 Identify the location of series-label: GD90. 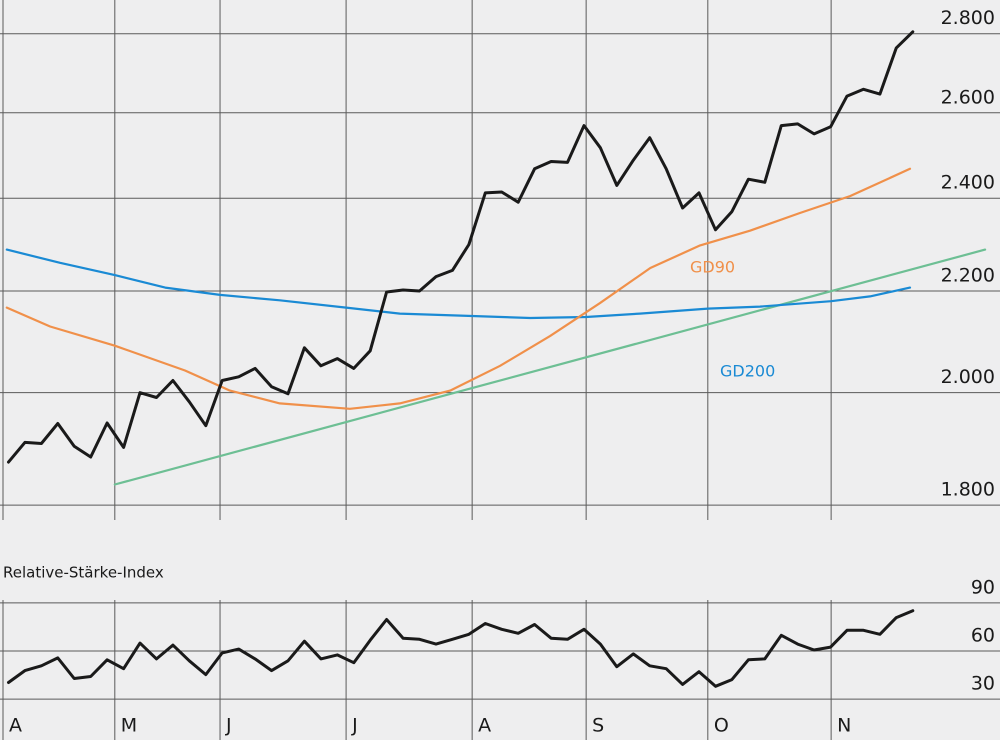
(712, 267).